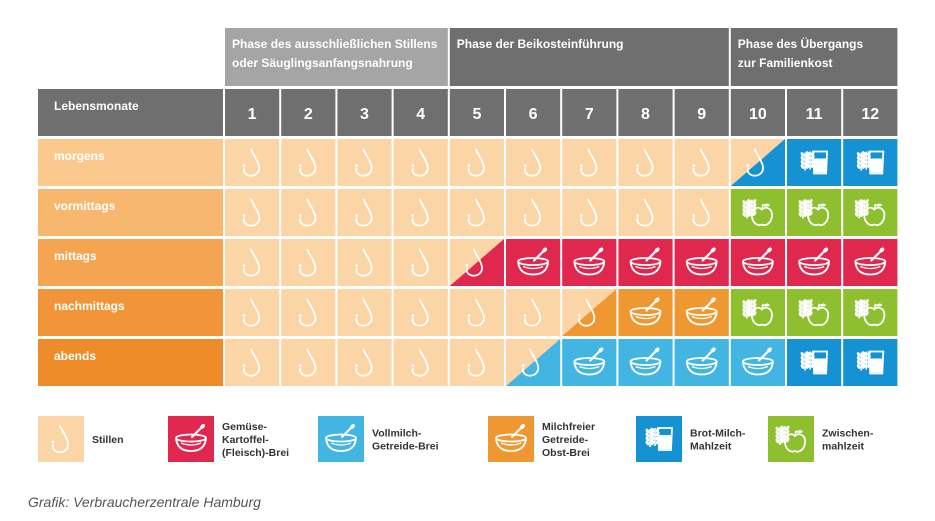  Describe the element at coordinates (322, 63) in the screenshot. I see `phase-header-label: oder Säuglingsanfangsnahrung` at that location.